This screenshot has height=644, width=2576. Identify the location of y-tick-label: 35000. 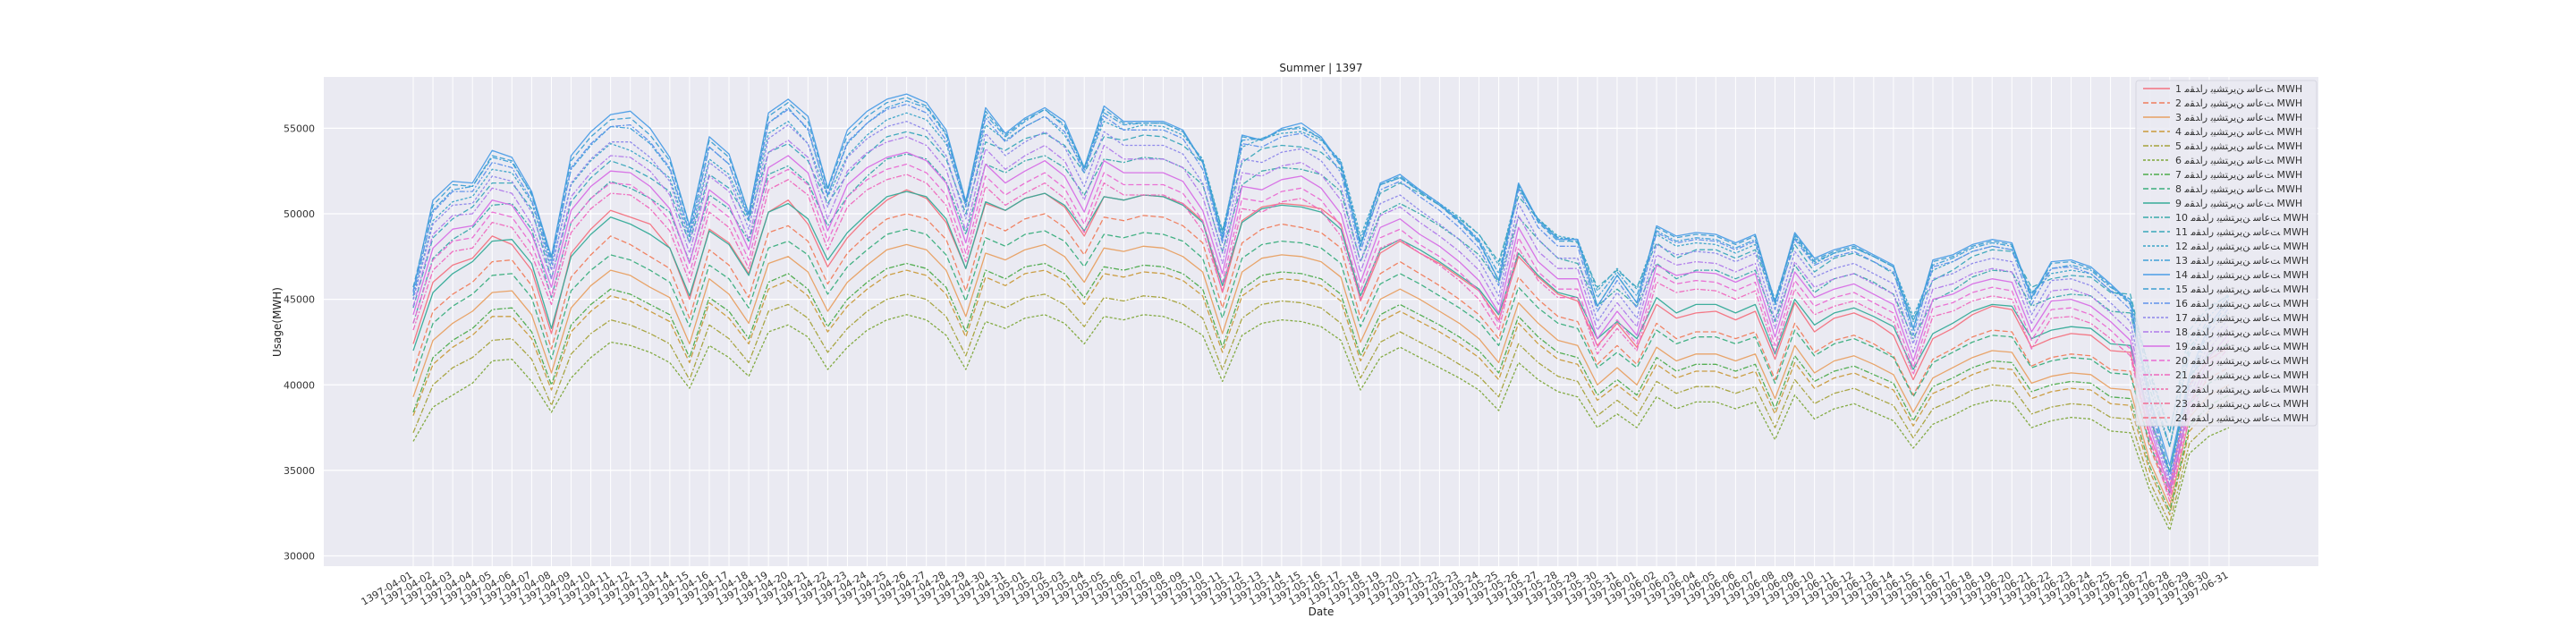
(299, 471).